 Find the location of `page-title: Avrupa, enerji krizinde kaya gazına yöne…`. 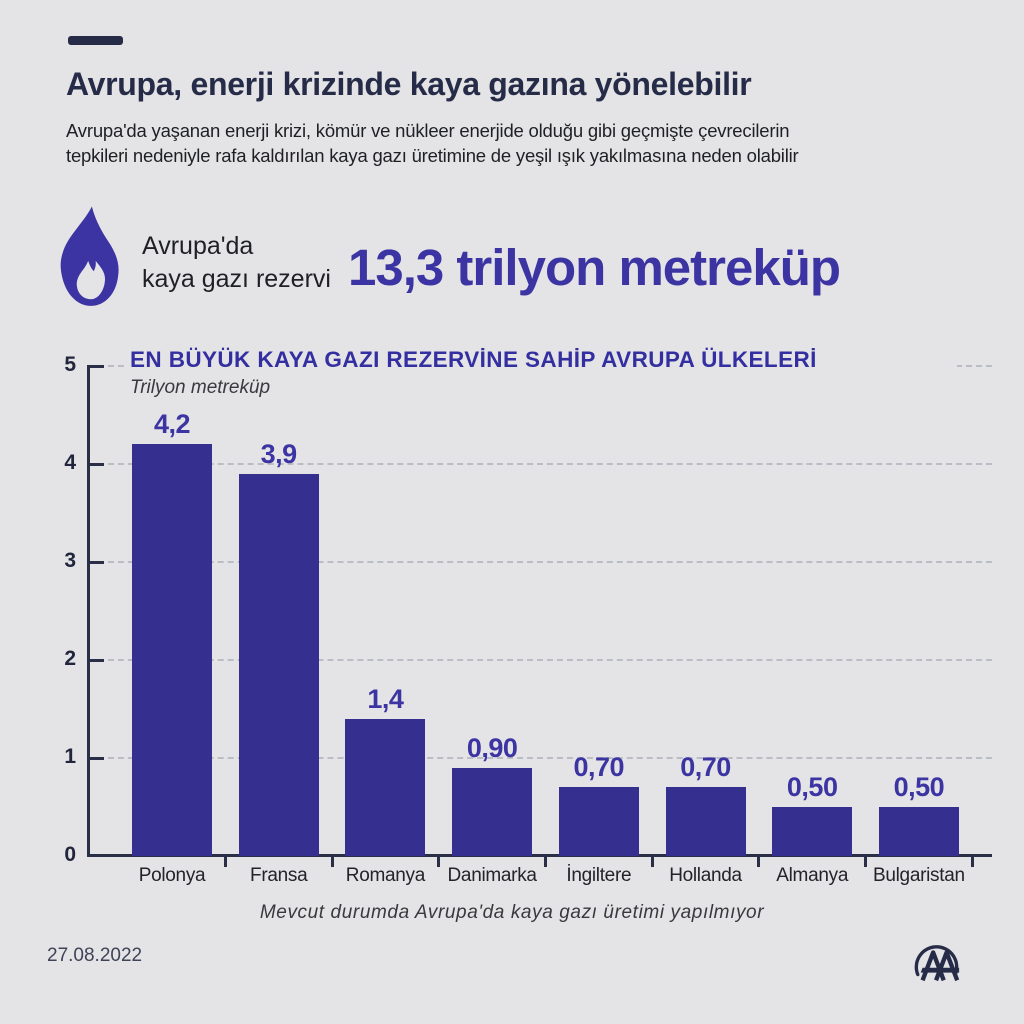

page-title: Avrupa, enerji krizinde kaya gazına yöne… is located at coordinates (409, 84).